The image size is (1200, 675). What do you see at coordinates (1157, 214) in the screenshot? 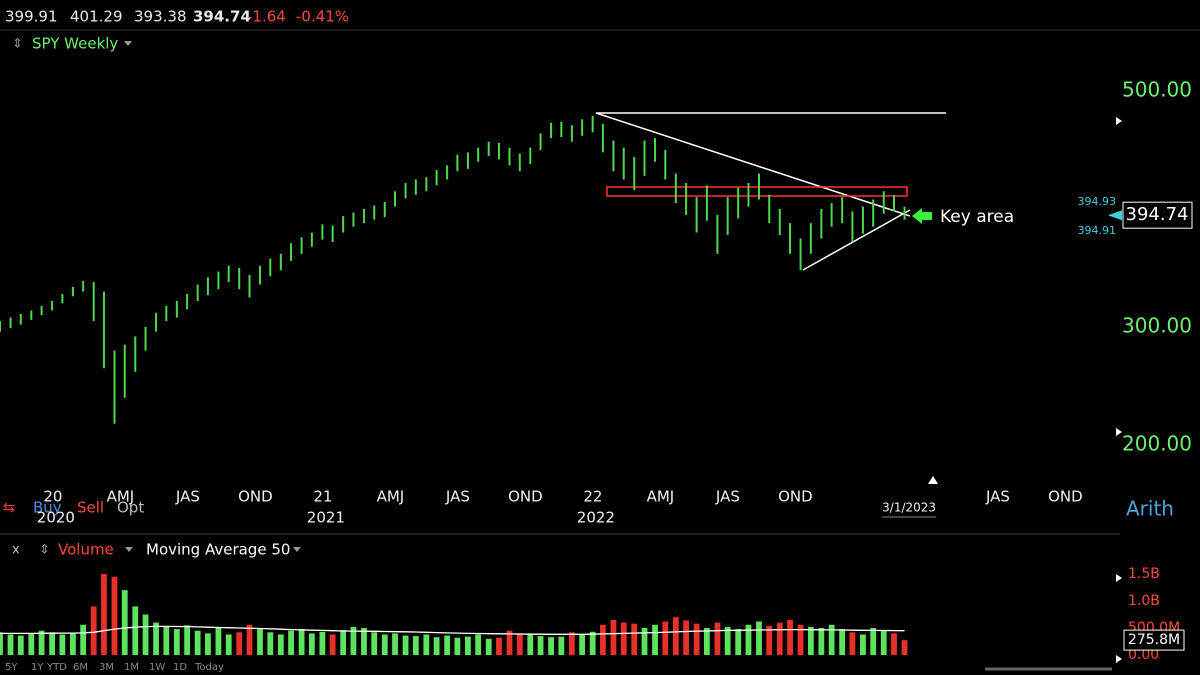
I see `last-price-label: 394.74` at bounding box center [1157, 214].